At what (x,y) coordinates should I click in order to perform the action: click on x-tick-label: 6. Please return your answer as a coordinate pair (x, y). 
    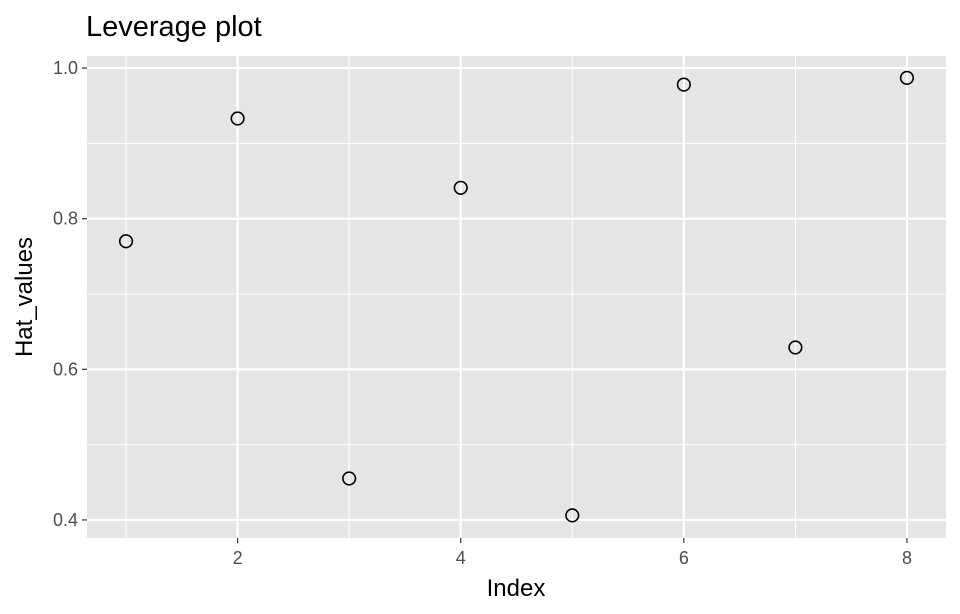
    Looking at the image, I should click on (684, 558).